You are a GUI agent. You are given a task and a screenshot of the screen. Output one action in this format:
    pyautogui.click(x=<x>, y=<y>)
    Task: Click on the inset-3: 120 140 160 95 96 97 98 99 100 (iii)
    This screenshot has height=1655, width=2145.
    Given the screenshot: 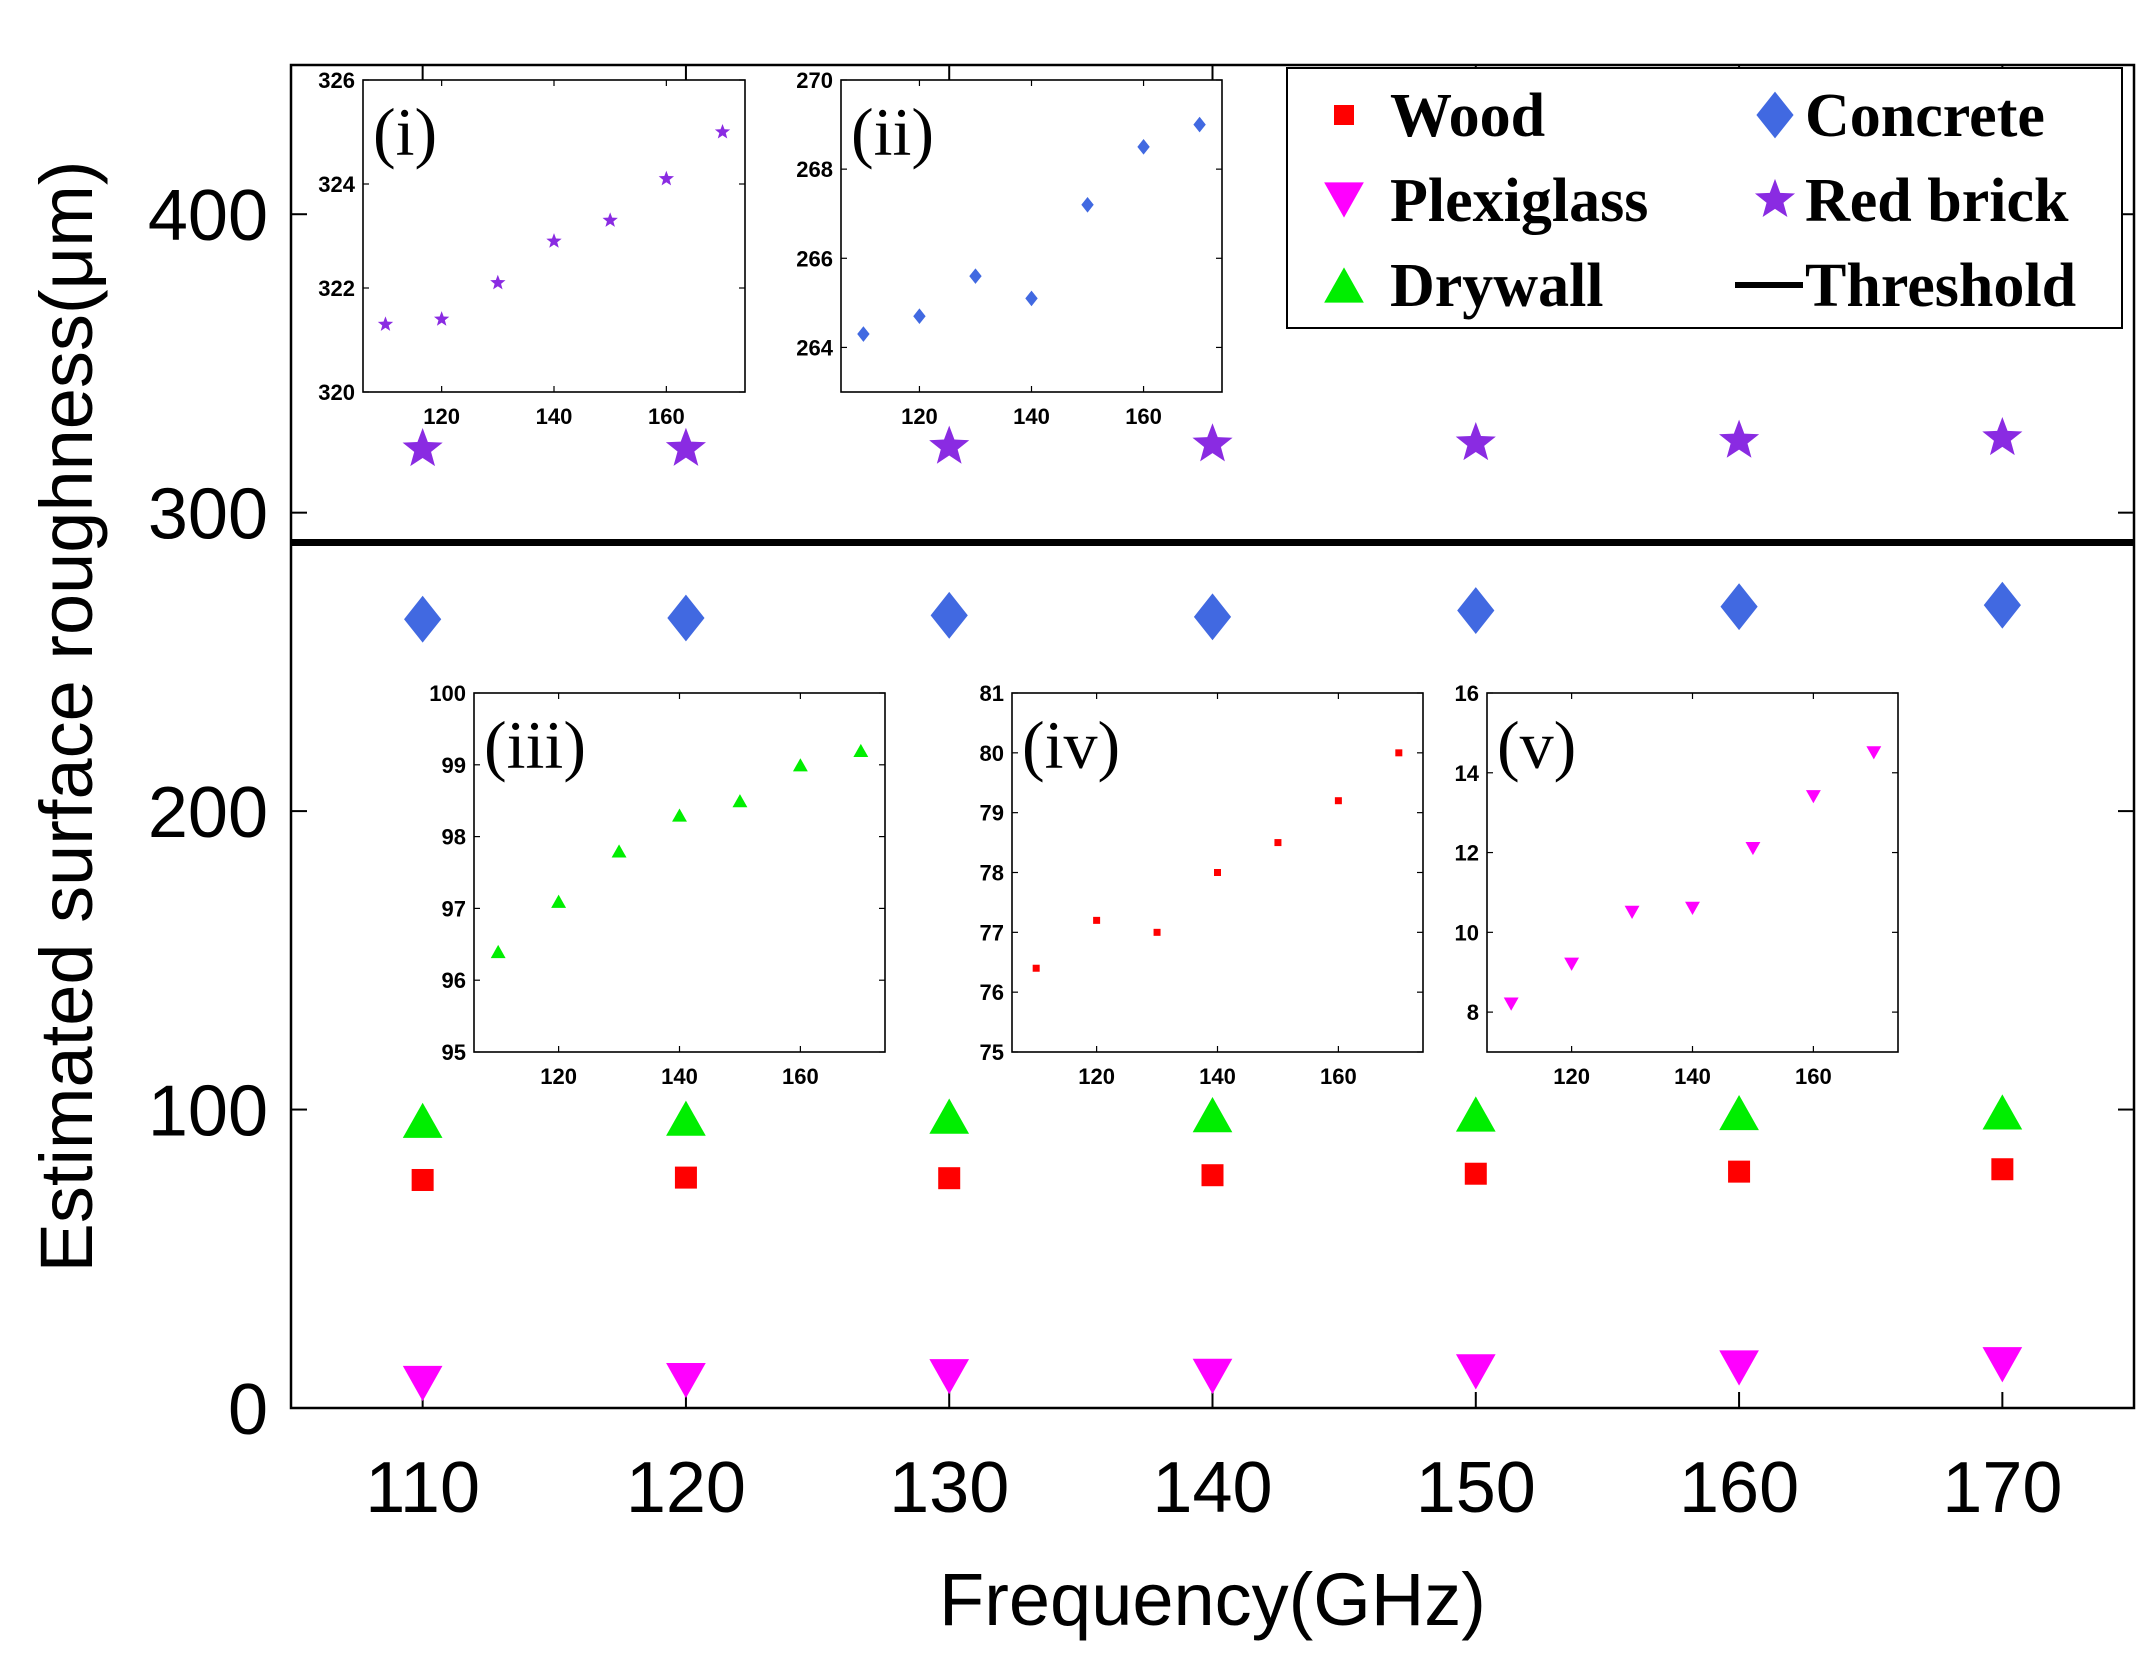 What is the action you would take?
    pyautogui.click(x=657, y=885)
    